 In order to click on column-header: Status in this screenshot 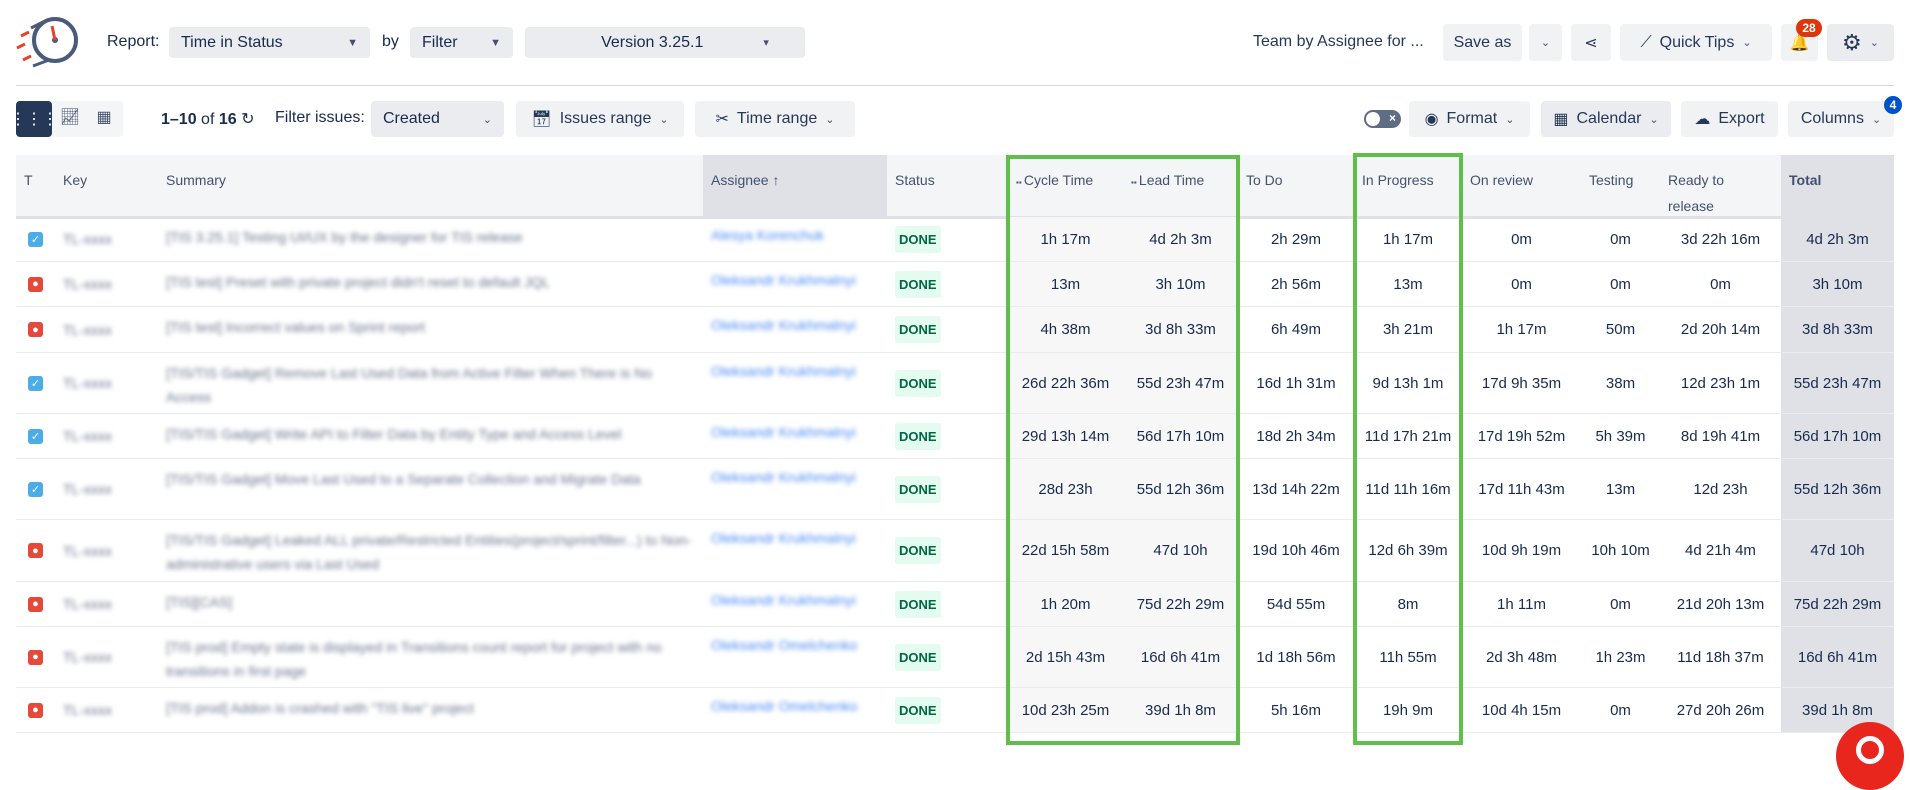, I will do `click(947, 186)`.